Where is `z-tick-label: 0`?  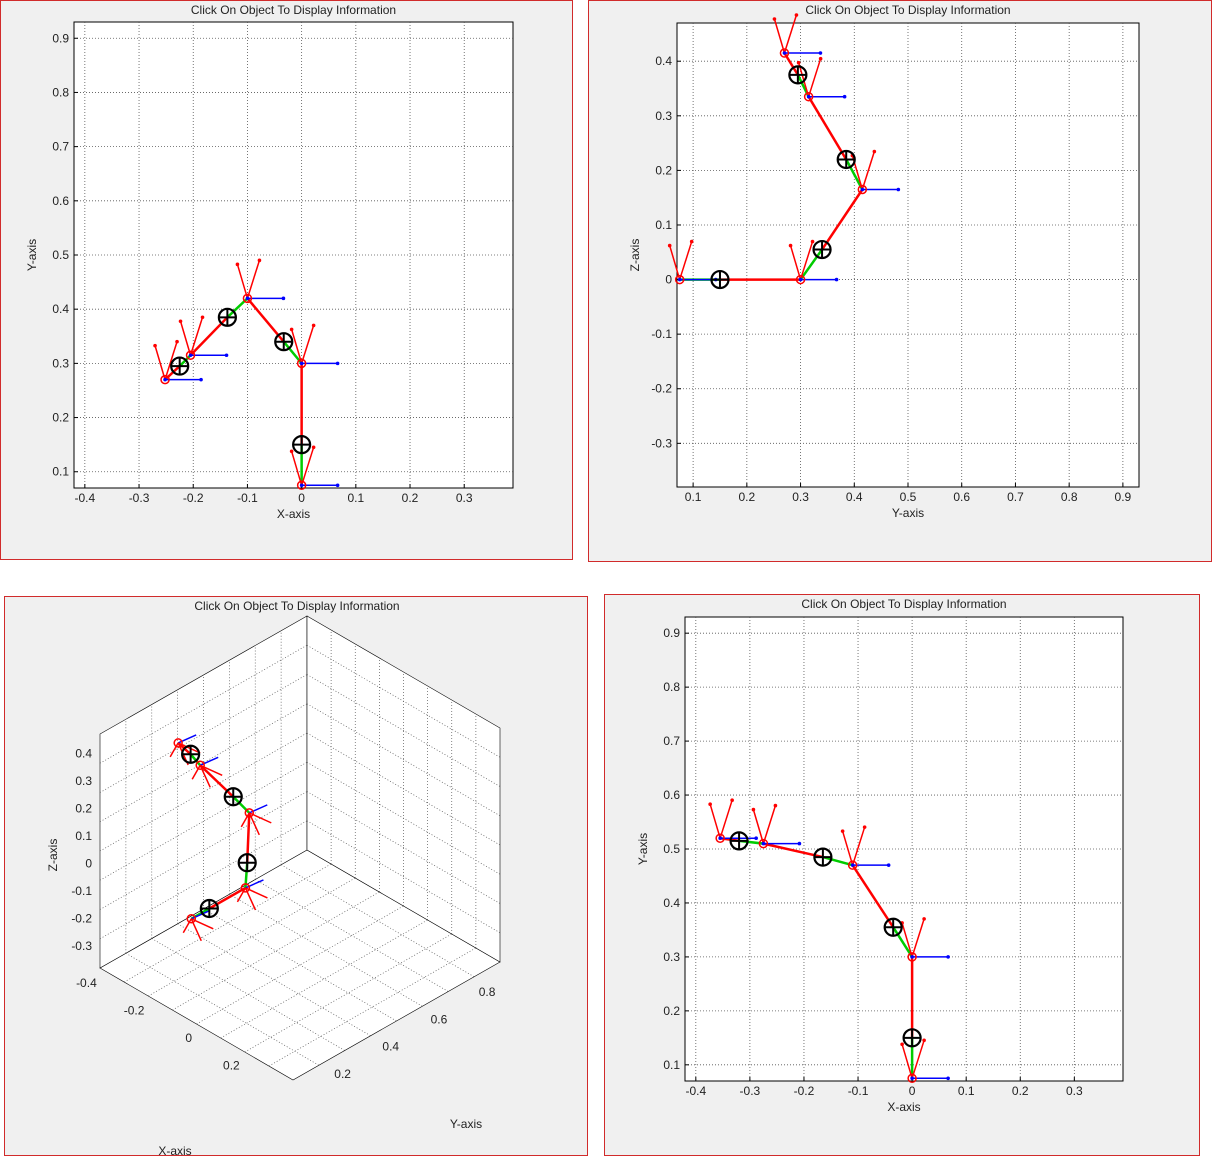
z-tick-label: 0 is located at coordinates (88, 863).